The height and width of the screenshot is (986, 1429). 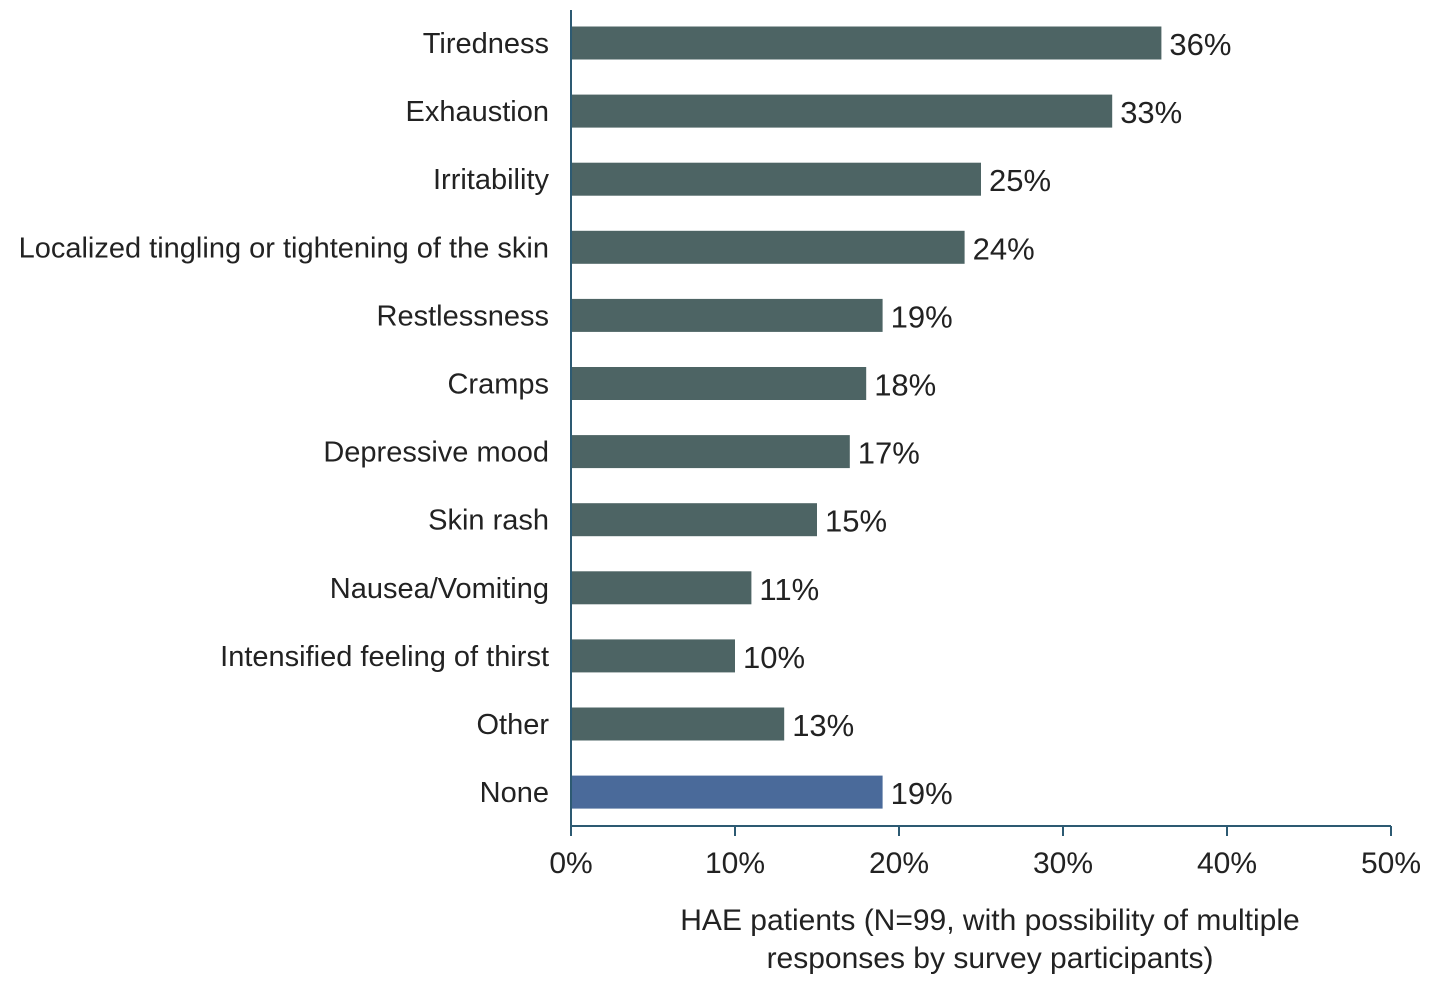 I want to click on data-label: 13%, so click(x=823, y=725).